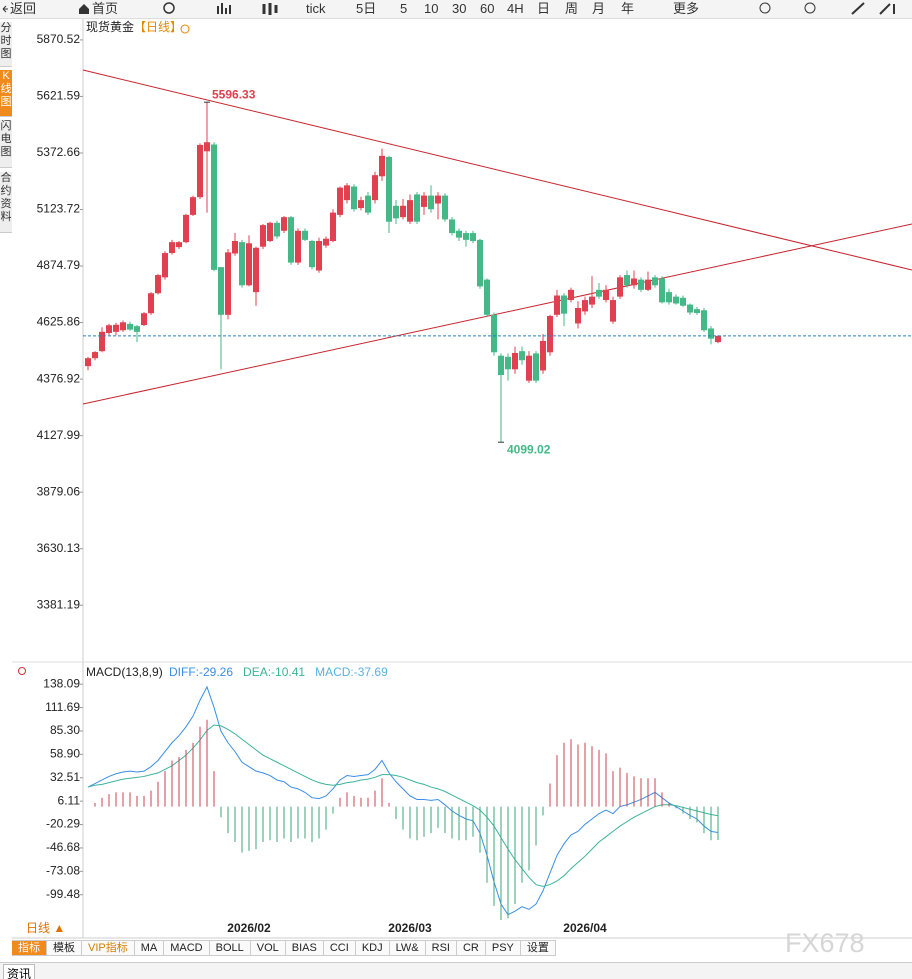  I want to click on tab: RSI, so click(441, 948).